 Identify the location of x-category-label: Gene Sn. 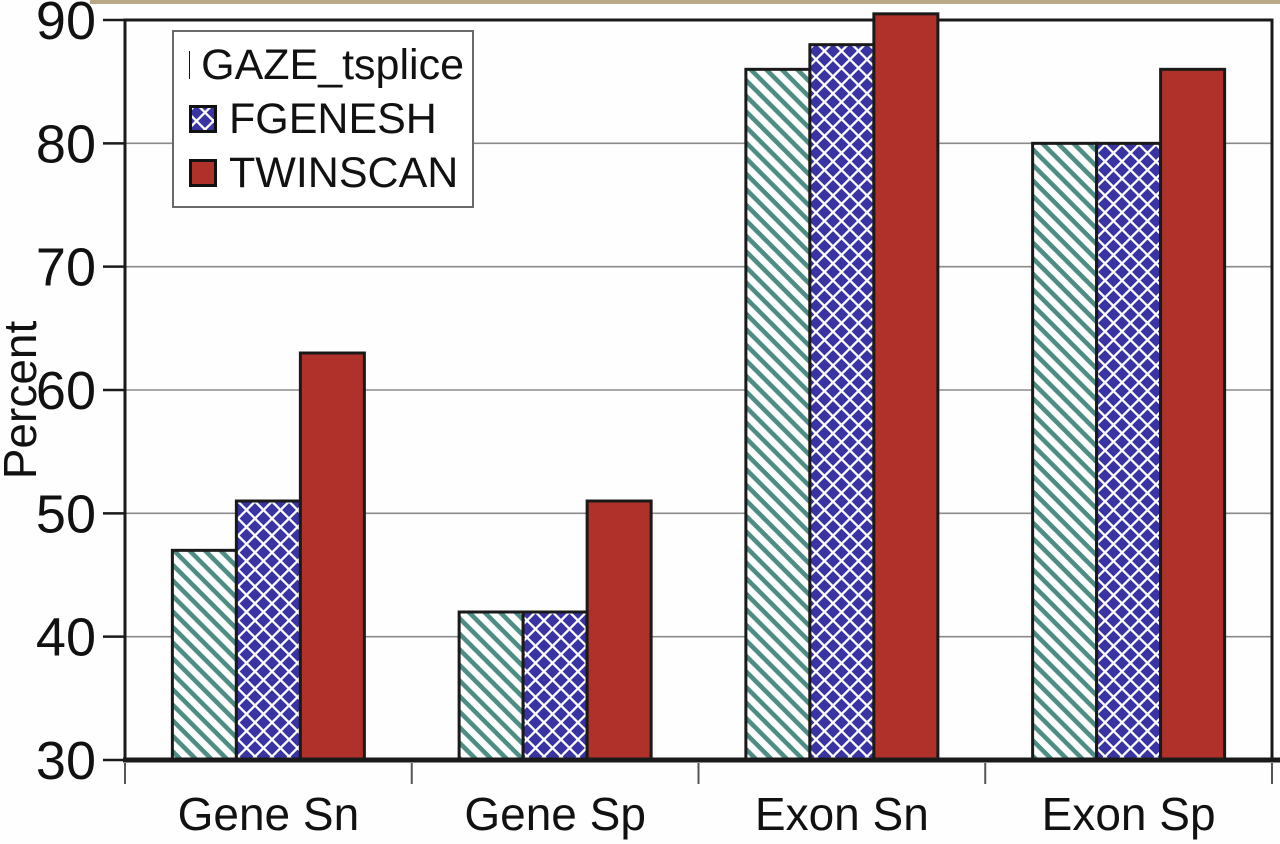
(269, 814).